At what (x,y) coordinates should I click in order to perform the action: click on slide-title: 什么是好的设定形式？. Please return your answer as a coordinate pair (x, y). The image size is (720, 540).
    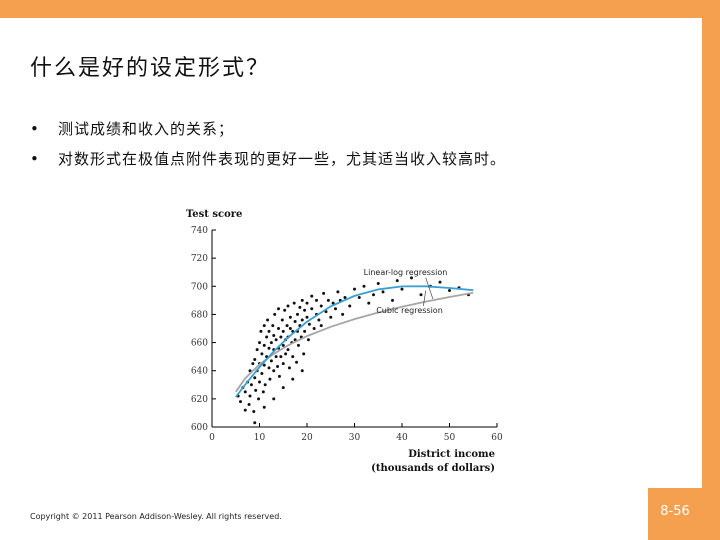
    Looking at the image, I should click on (150, 68).